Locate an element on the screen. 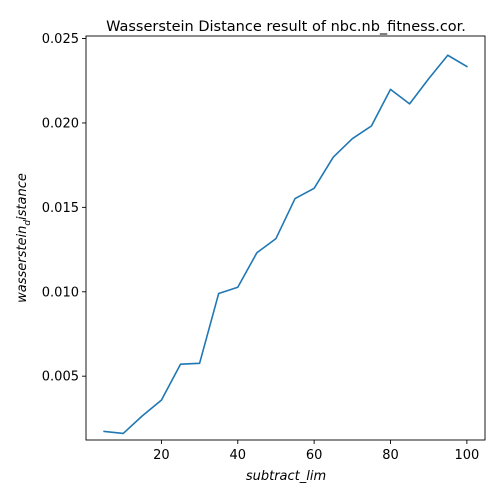  y-axis-ticks: 0.005 0.010 0.015 0.020 0.025 is located at coordinates (64, 208).